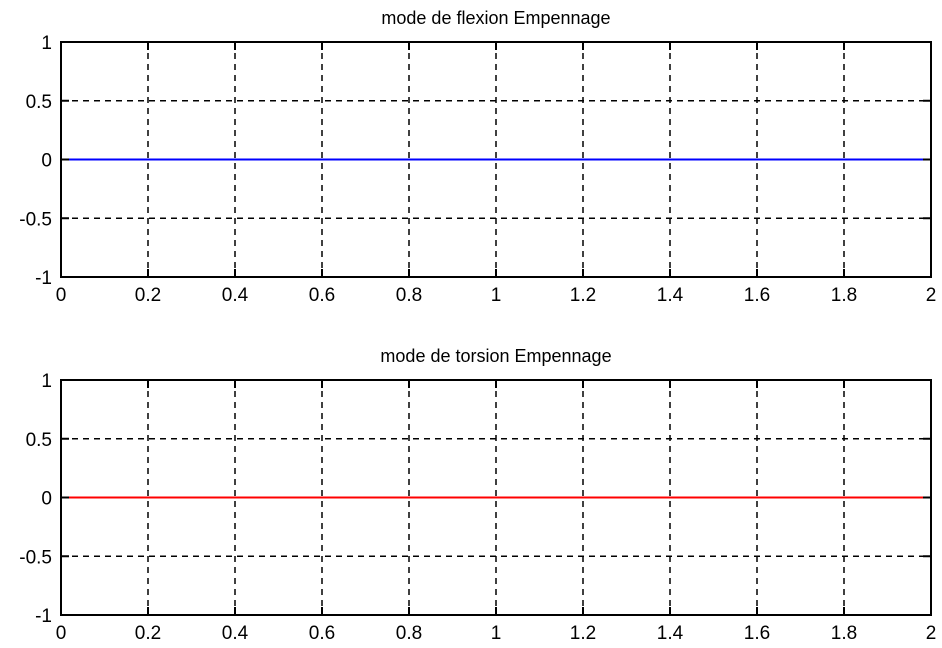 The width and height of the screenshot is (942, 648). Describe the element at coordinates (495, 356) in the screenshot. I see `chart-title: mode de torsion Empennage` at that location.